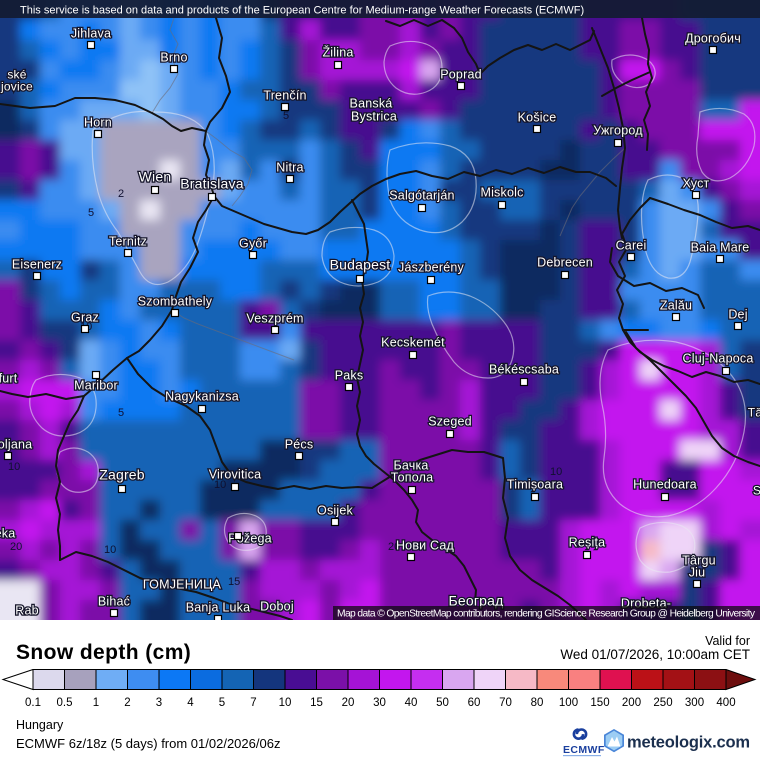 The image size is (760, 760). Describe the element at coordinates (737, 315) in the screenshot. I see `svg-text: Dej` at that location.